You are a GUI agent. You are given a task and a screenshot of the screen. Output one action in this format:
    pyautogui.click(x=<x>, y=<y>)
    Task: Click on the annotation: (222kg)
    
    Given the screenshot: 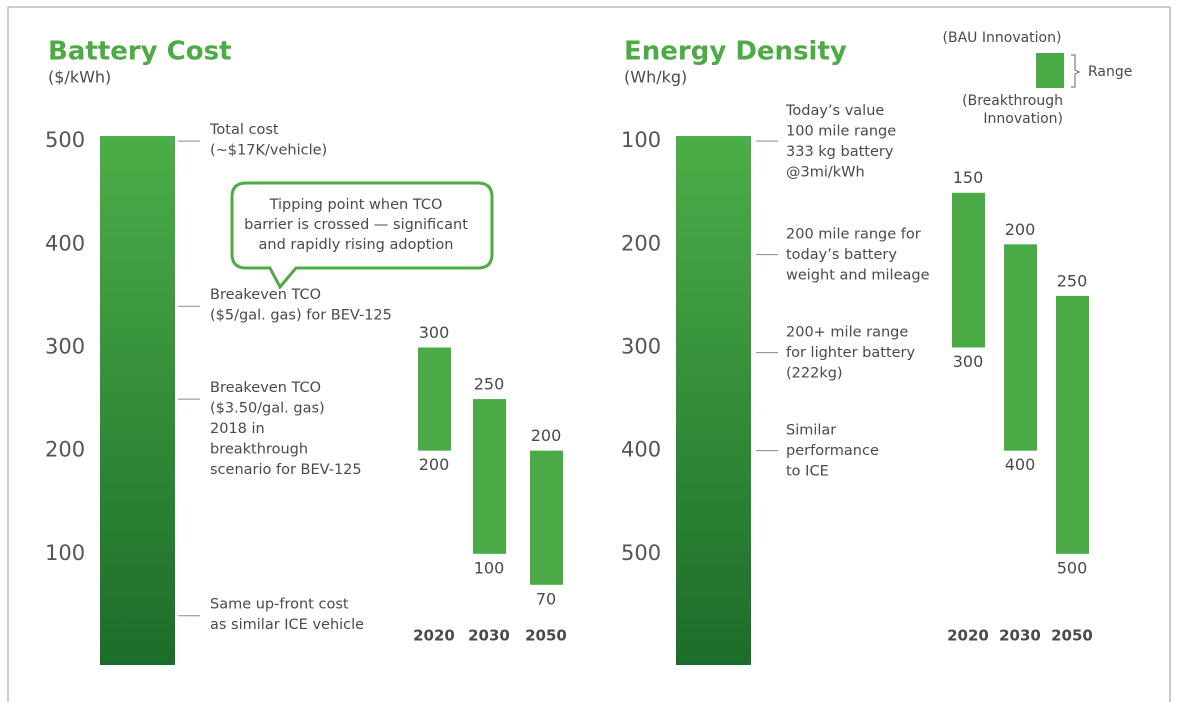 What is the action you would take?
    pyautogui.click(x=814, y=374)
    